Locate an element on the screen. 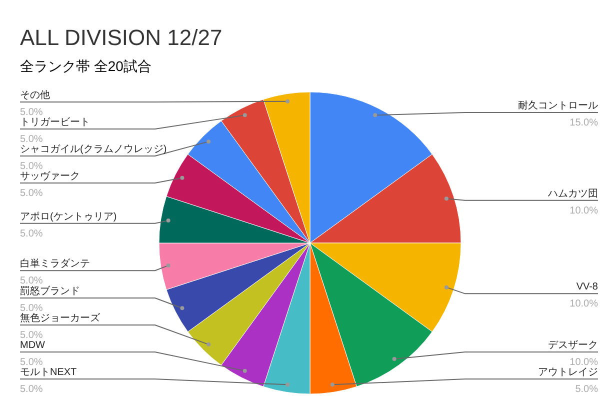 The height and width of the screenshot is (398, 604). slice-label: シャコガイル(クラムノウレッジ) is located at coordinates (93, 149).